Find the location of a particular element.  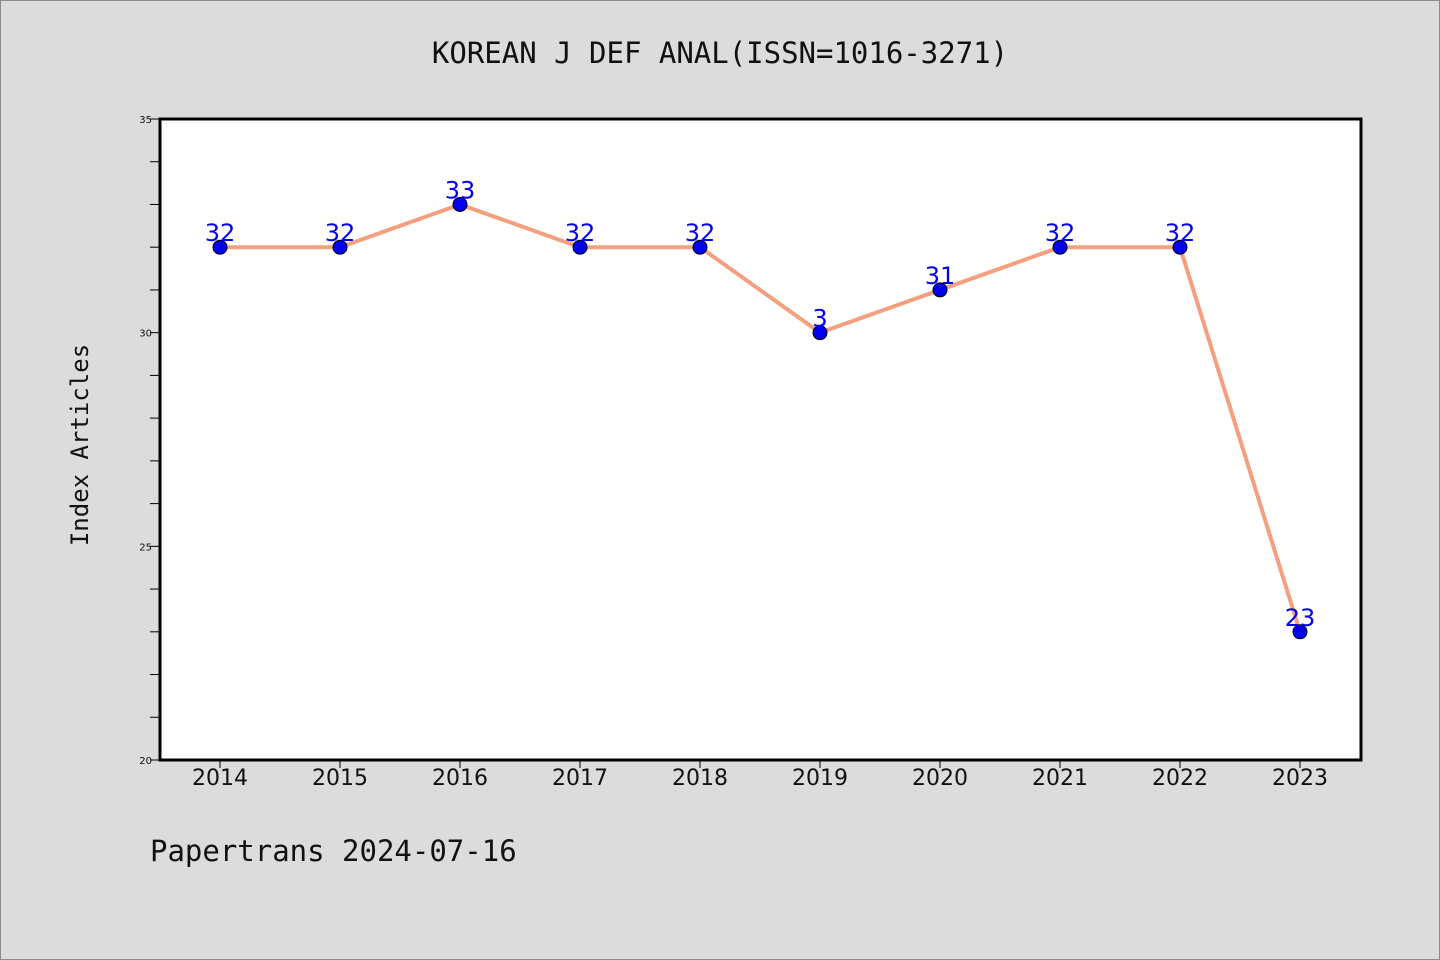

data-label: 23 is located at coordinates (1300, 618).